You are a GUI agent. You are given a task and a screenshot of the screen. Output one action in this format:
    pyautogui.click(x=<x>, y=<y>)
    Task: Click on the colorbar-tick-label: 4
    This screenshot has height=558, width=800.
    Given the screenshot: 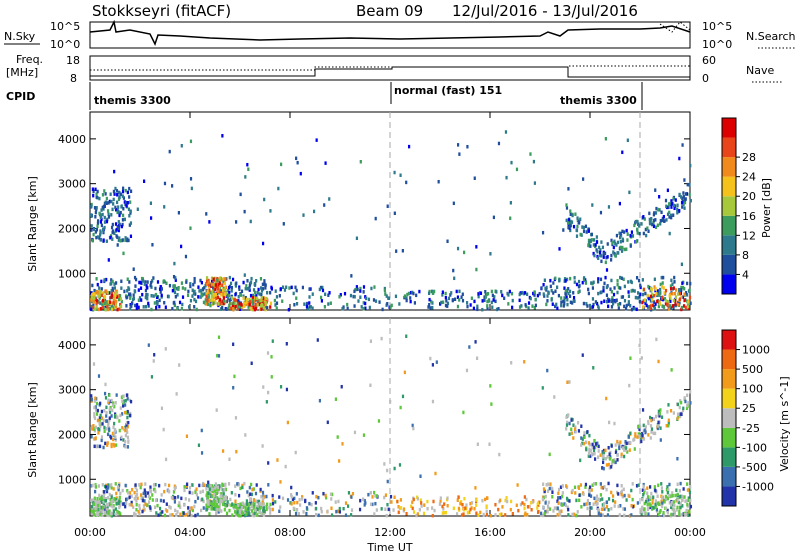 What is the action you would take?
    pyautogui.click(x=745, y=274)
    